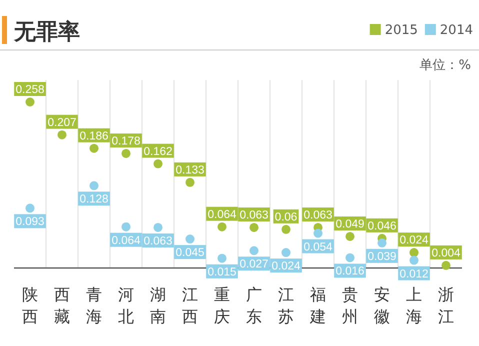  Describe the element at coordinates (46, 32) in the screenshot. I see `chart-title: 无罪率` at that location.